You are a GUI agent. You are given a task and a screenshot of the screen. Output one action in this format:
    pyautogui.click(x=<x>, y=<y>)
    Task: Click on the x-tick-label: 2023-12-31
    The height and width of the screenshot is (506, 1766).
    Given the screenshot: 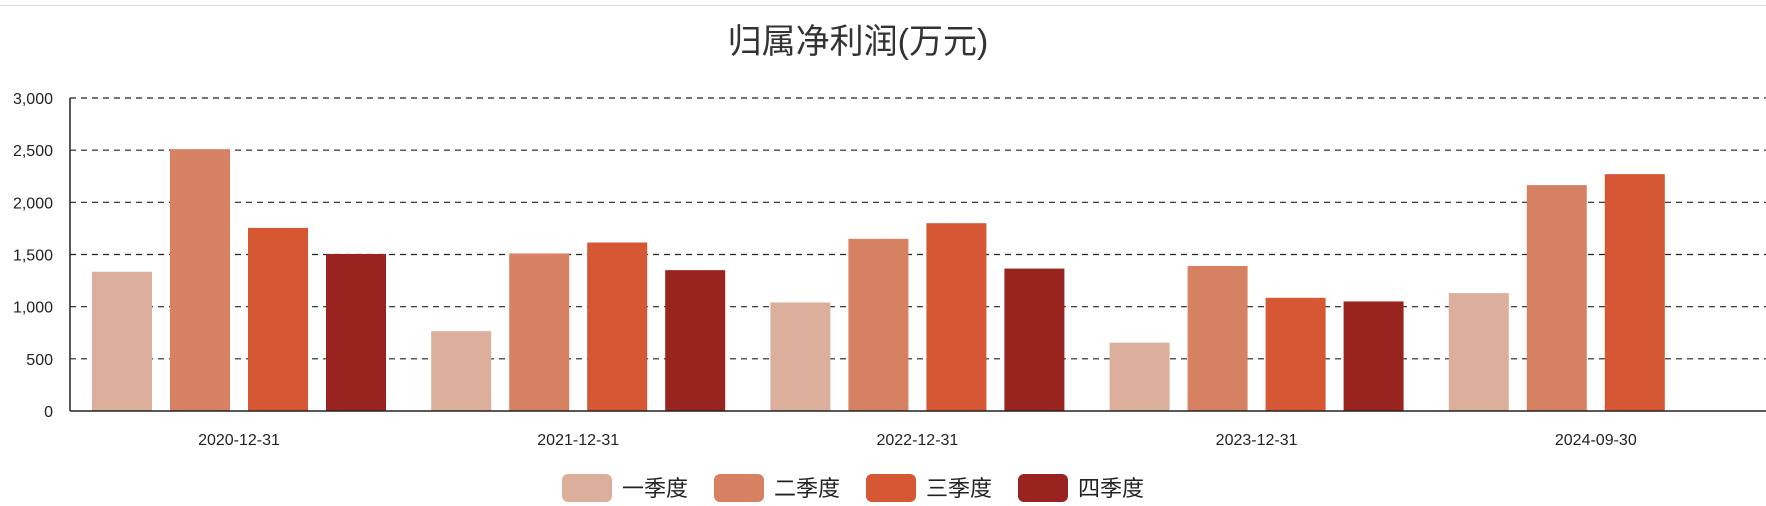 What is the action you would take?
    pyautogui.click(x=1257, y=440)
    